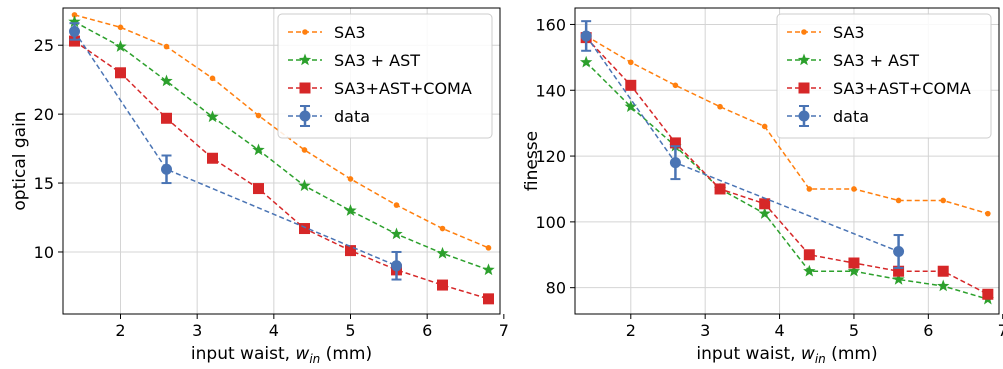  Describe the element at coordinates (556, 288) in the screenshot. I see `y-tick-label: 80` at that location.